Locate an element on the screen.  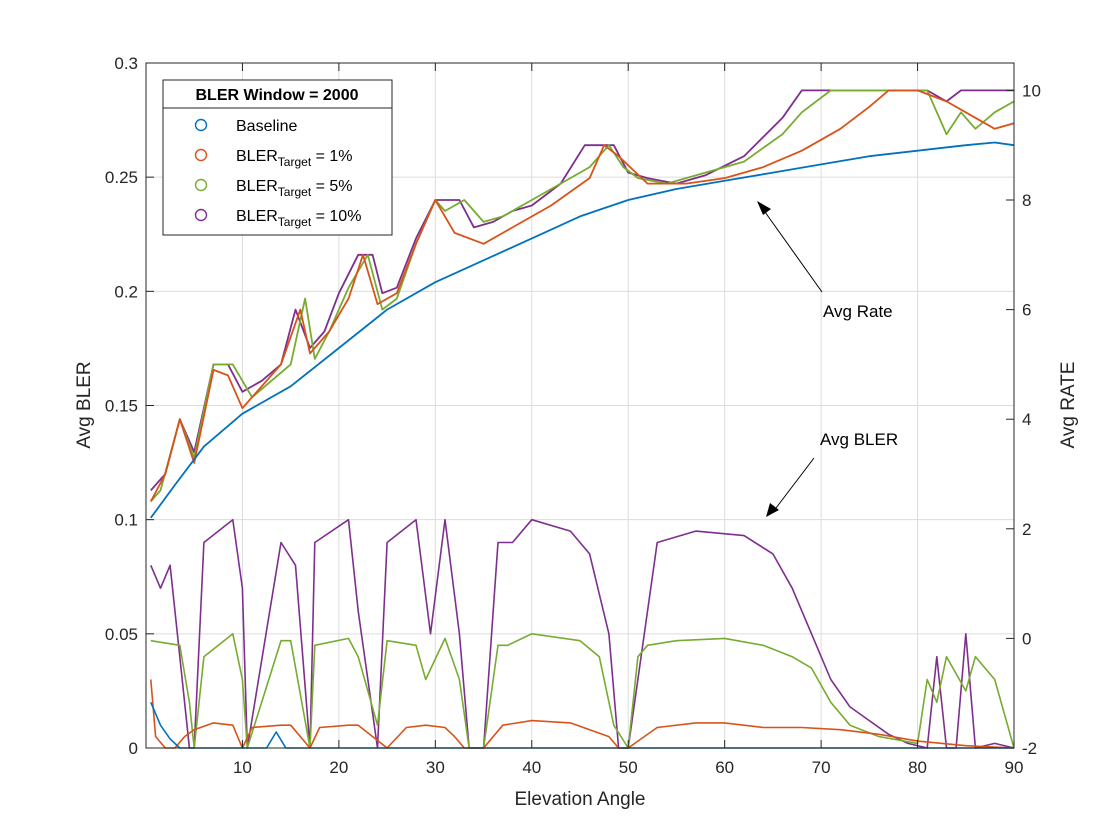
legend-entry-suffix: = 5% is located at coordinates (331, 186).